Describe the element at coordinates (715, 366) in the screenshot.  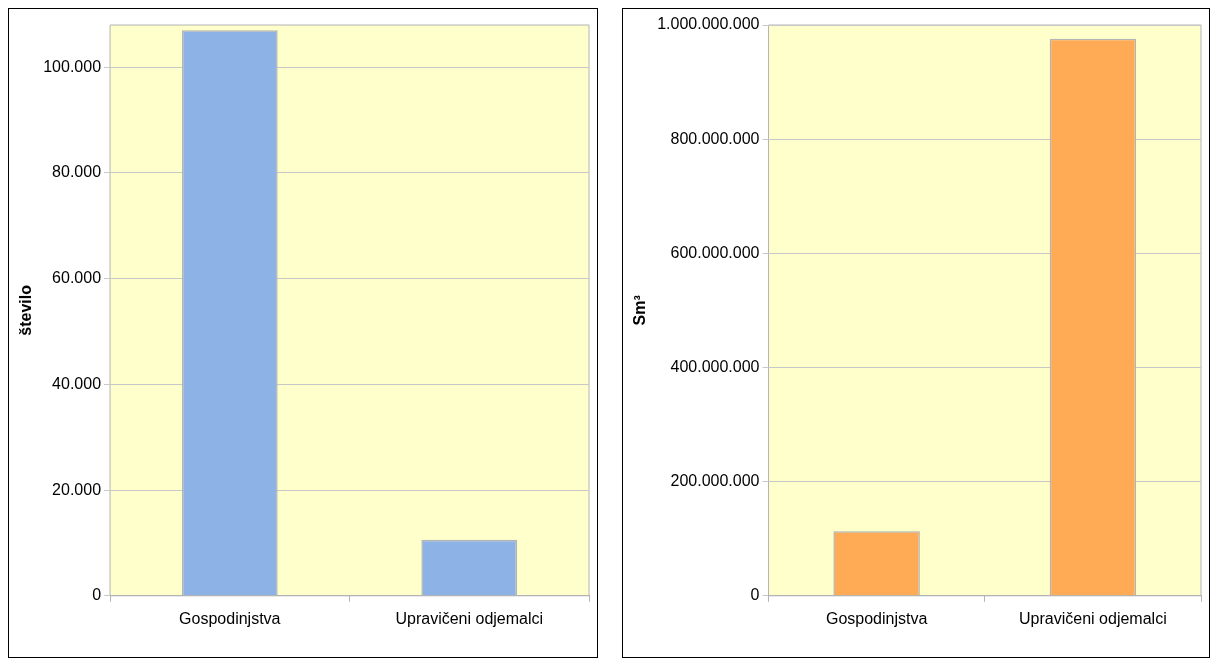
I see `y-tick-label: 400.000.000` at that location.